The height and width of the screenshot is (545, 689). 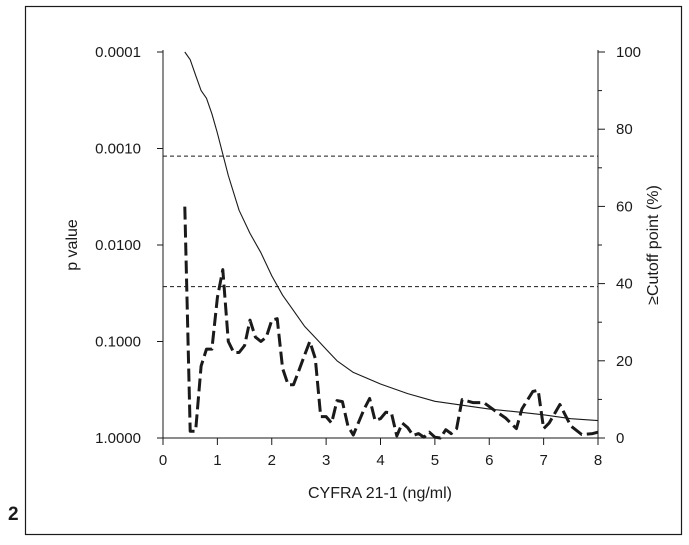 What do you see at coordinates (435, 460) in the screenshot?
I see `x-tick-label: 5` at bounding box center [435, 460].